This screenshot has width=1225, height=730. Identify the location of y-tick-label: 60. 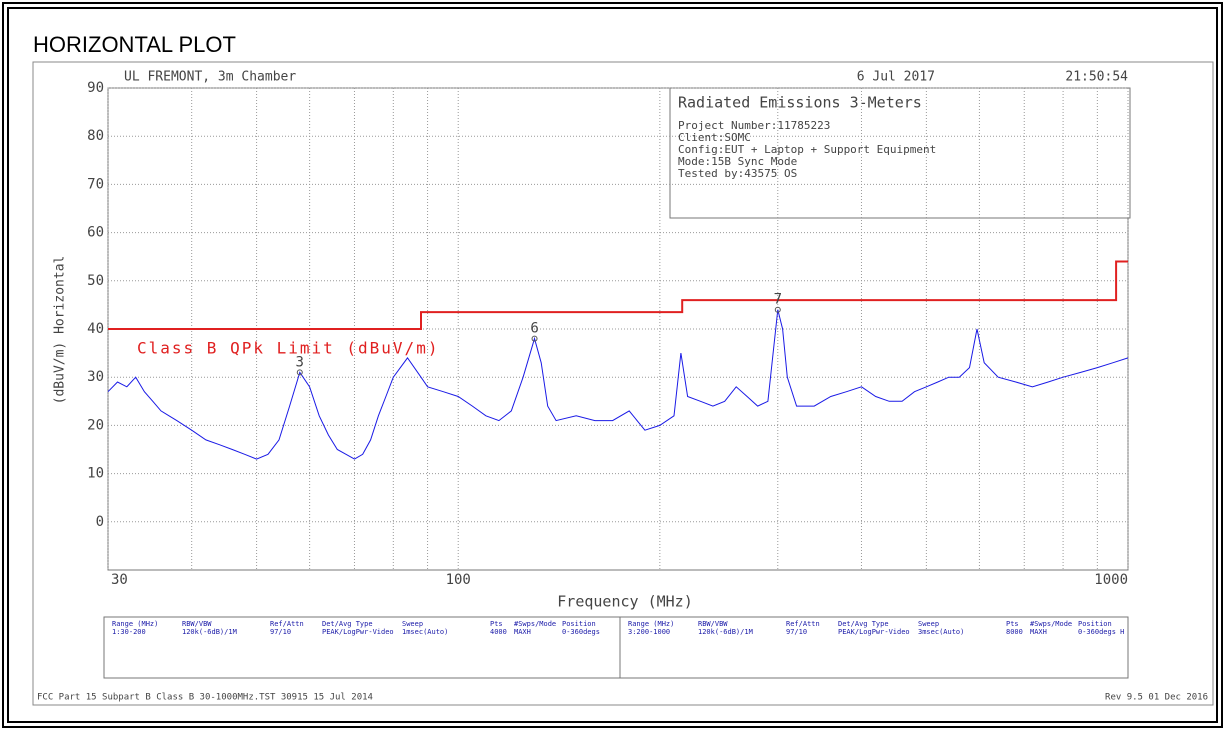
(95, 233).